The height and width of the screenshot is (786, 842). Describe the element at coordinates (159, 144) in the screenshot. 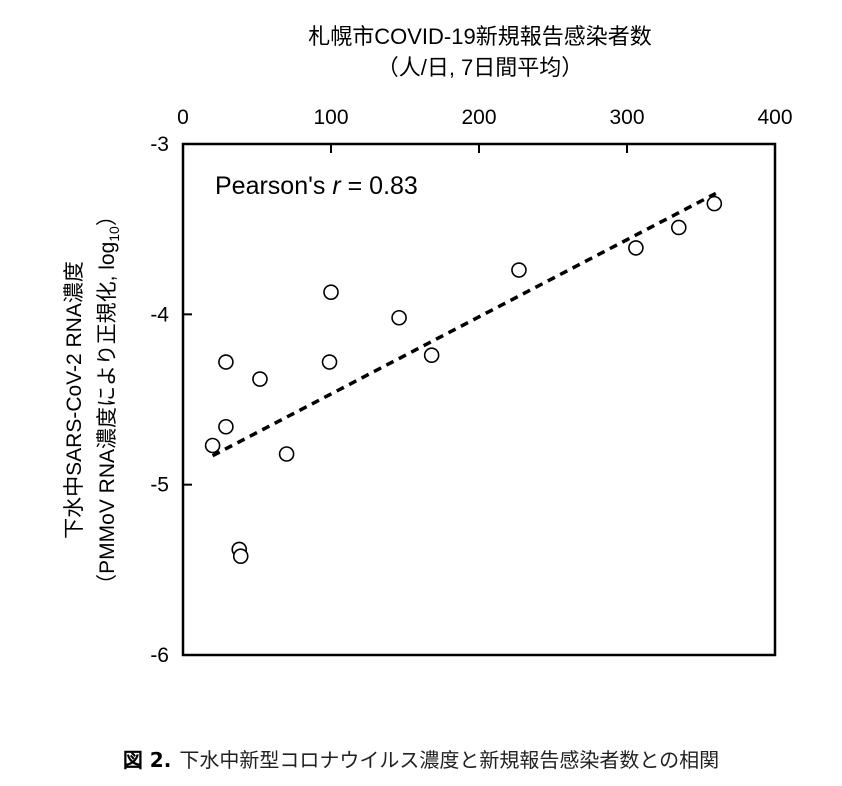

I see `y-tick-label: -3` at that location.